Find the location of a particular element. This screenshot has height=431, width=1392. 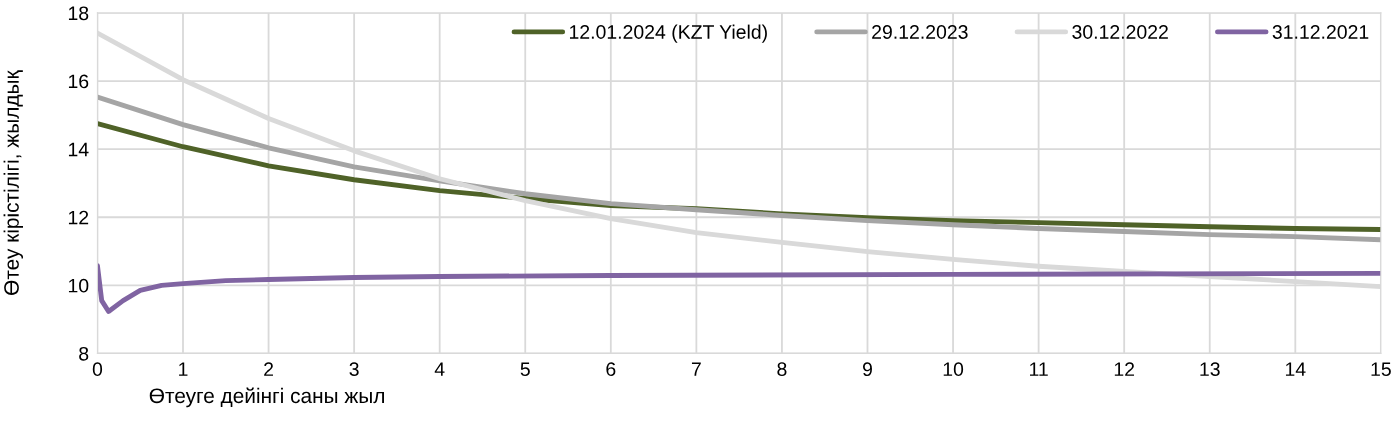

x-tick-label: 3 is located at coordinates (354, 369).